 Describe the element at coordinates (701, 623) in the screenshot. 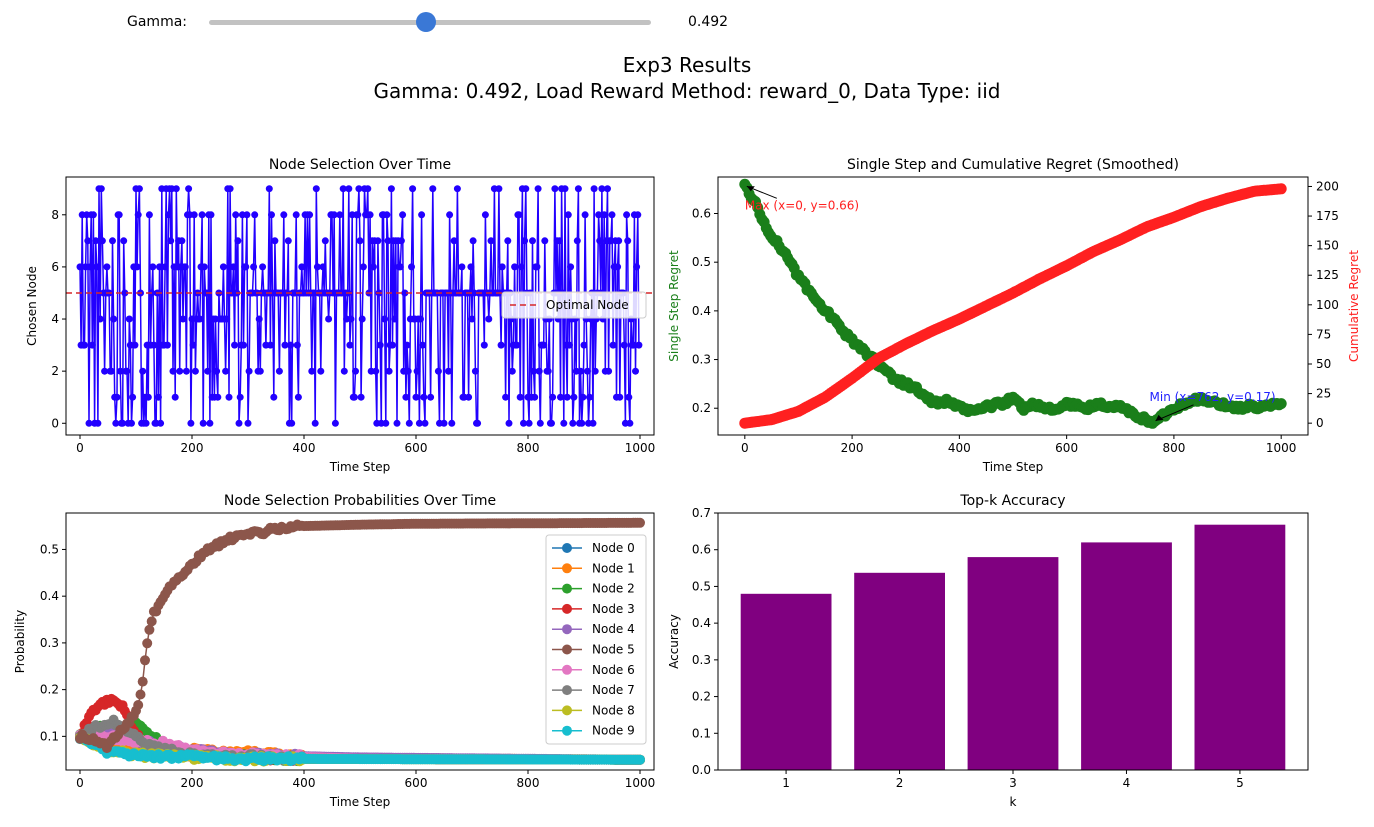

I see `topk-chart-ytick-label: 0.4` at that location.